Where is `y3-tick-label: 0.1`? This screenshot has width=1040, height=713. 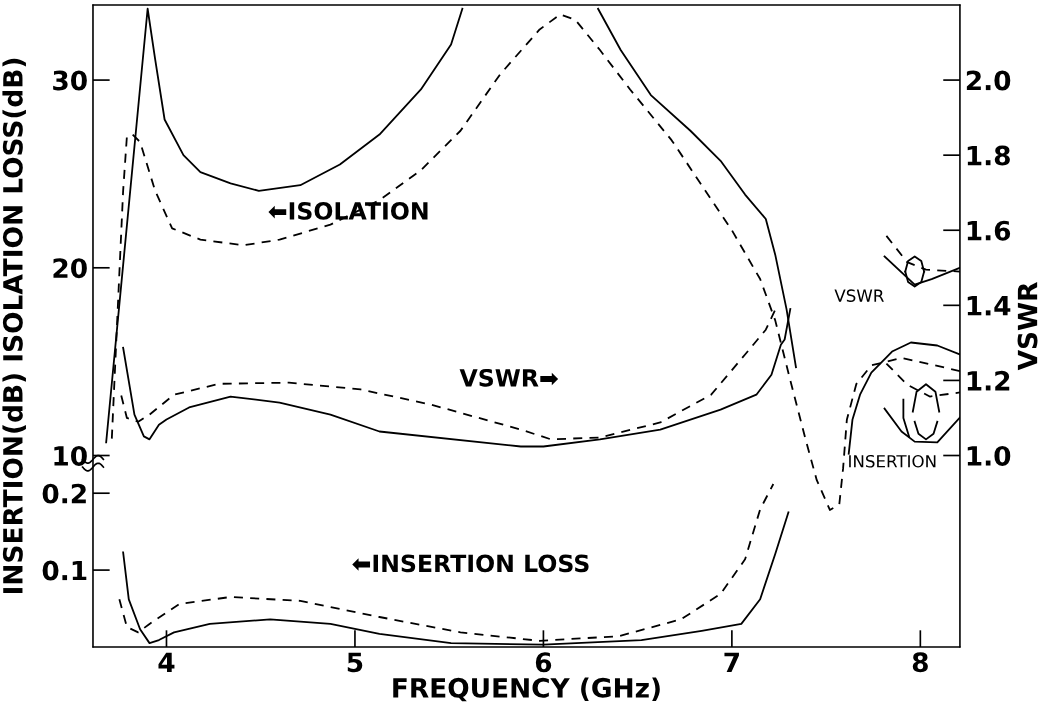 y3-tick-label: 0.1 is located at coordinates (64, 570).